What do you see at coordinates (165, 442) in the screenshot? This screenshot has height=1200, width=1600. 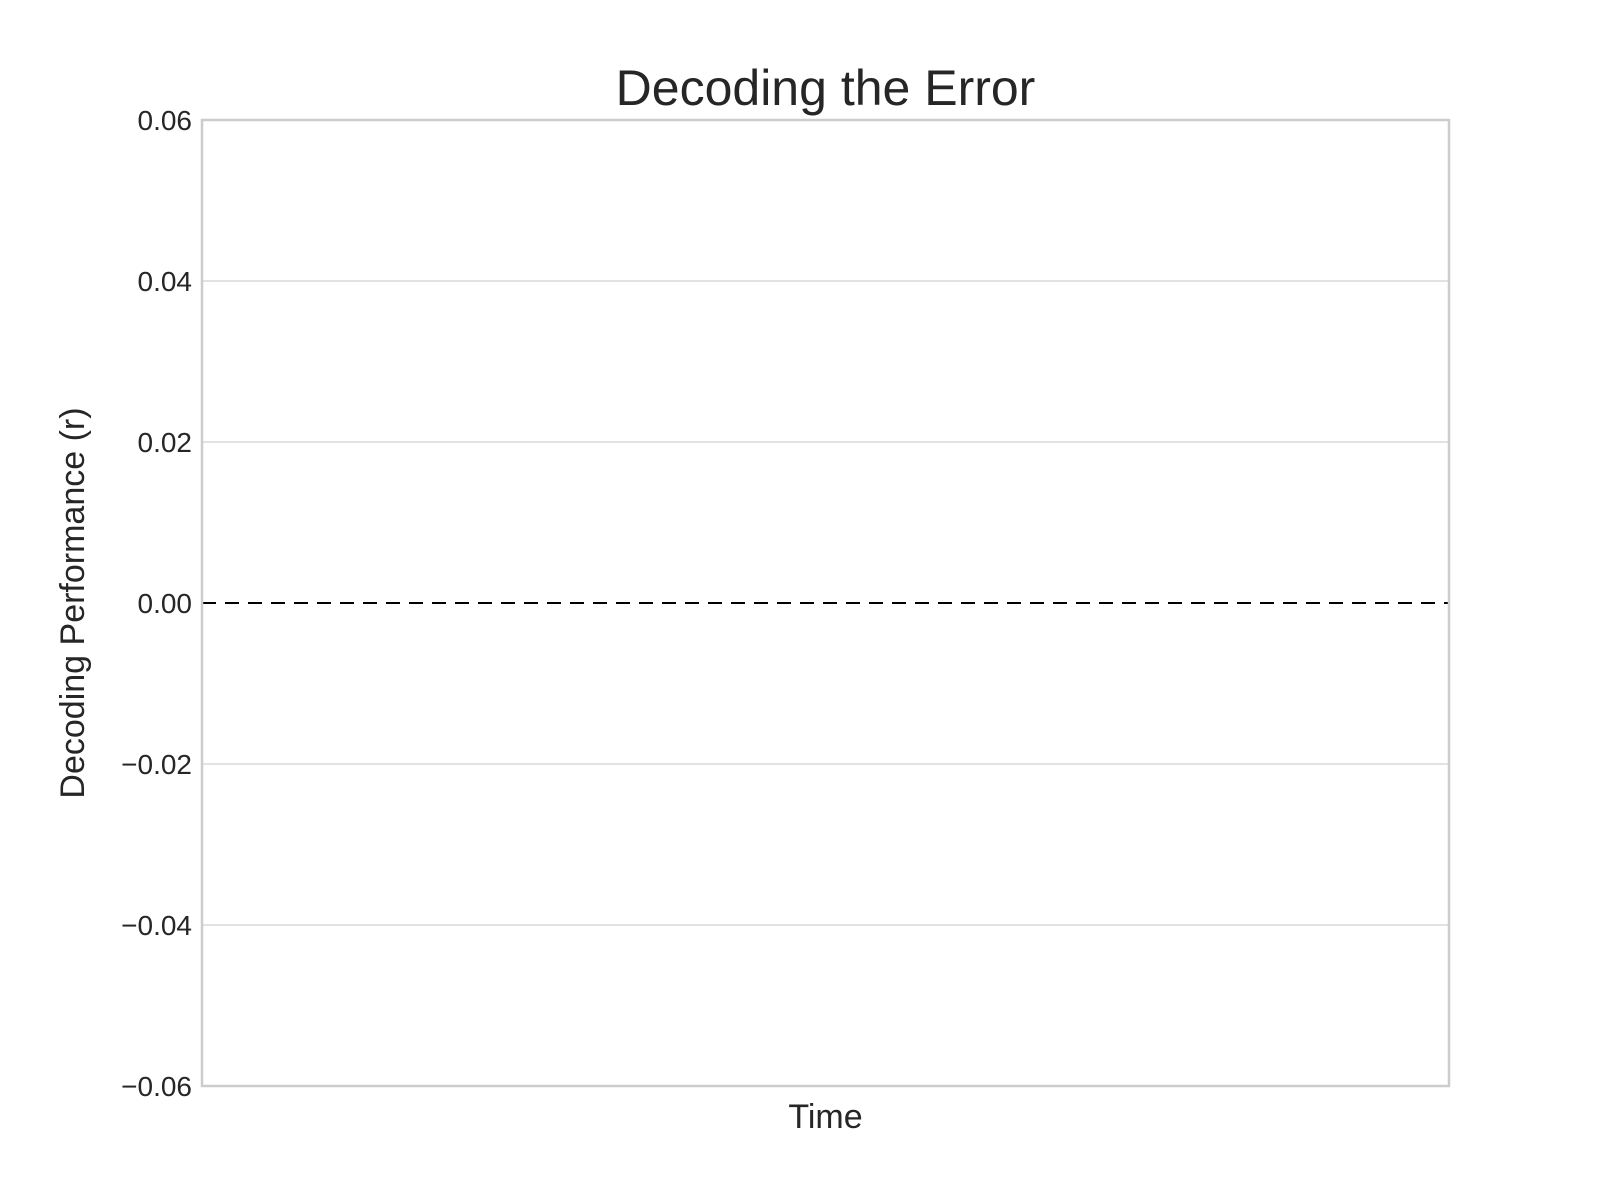 I see `y-tick-label: 0.02` at bounding box center [165, 442].